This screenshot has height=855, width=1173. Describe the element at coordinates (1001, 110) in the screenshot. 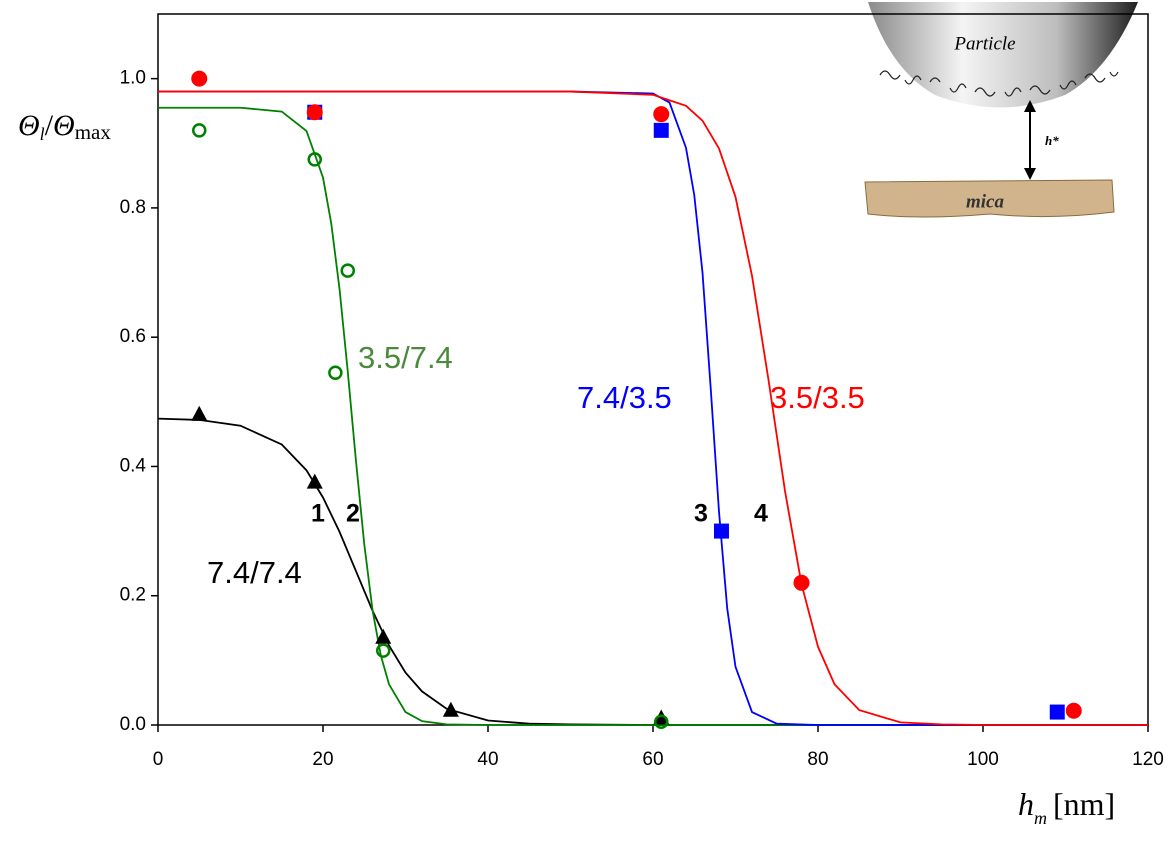

I see `inset: Particle h* mica` at that location.